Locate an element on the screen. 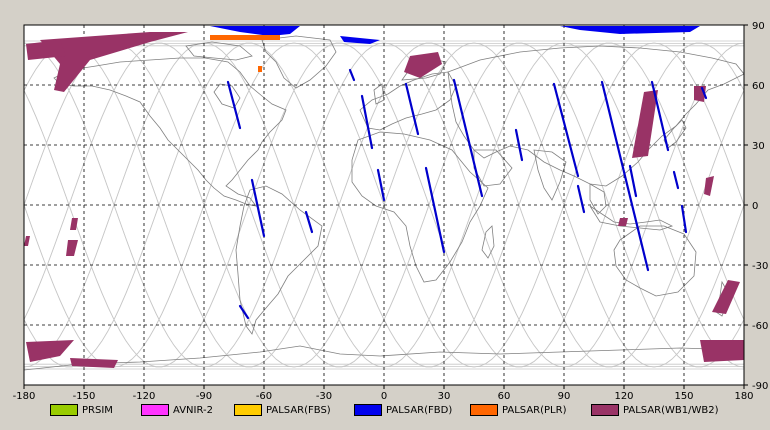 Image resolution: width=770 pixels, height=430 pixels. x-tick-label: -30 is located at coordinates (324, 395).